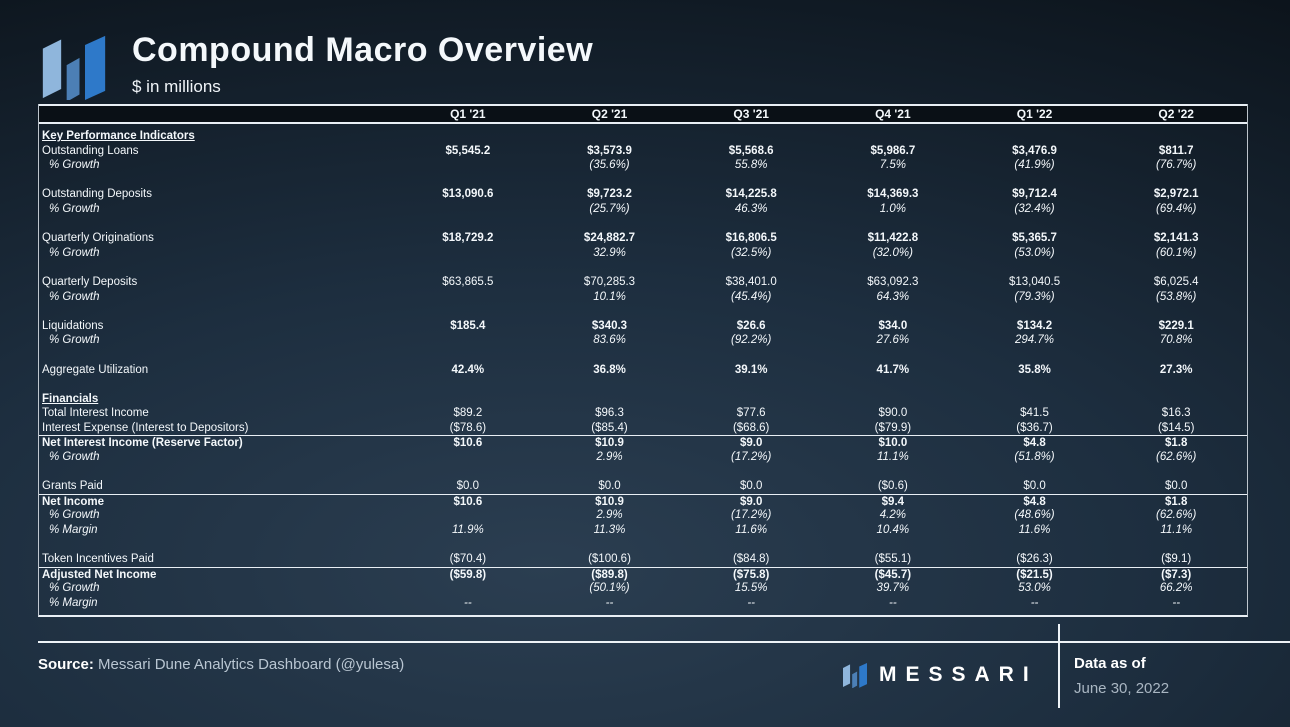  I want to click on cell-value: $77.6, so click(751, 413).